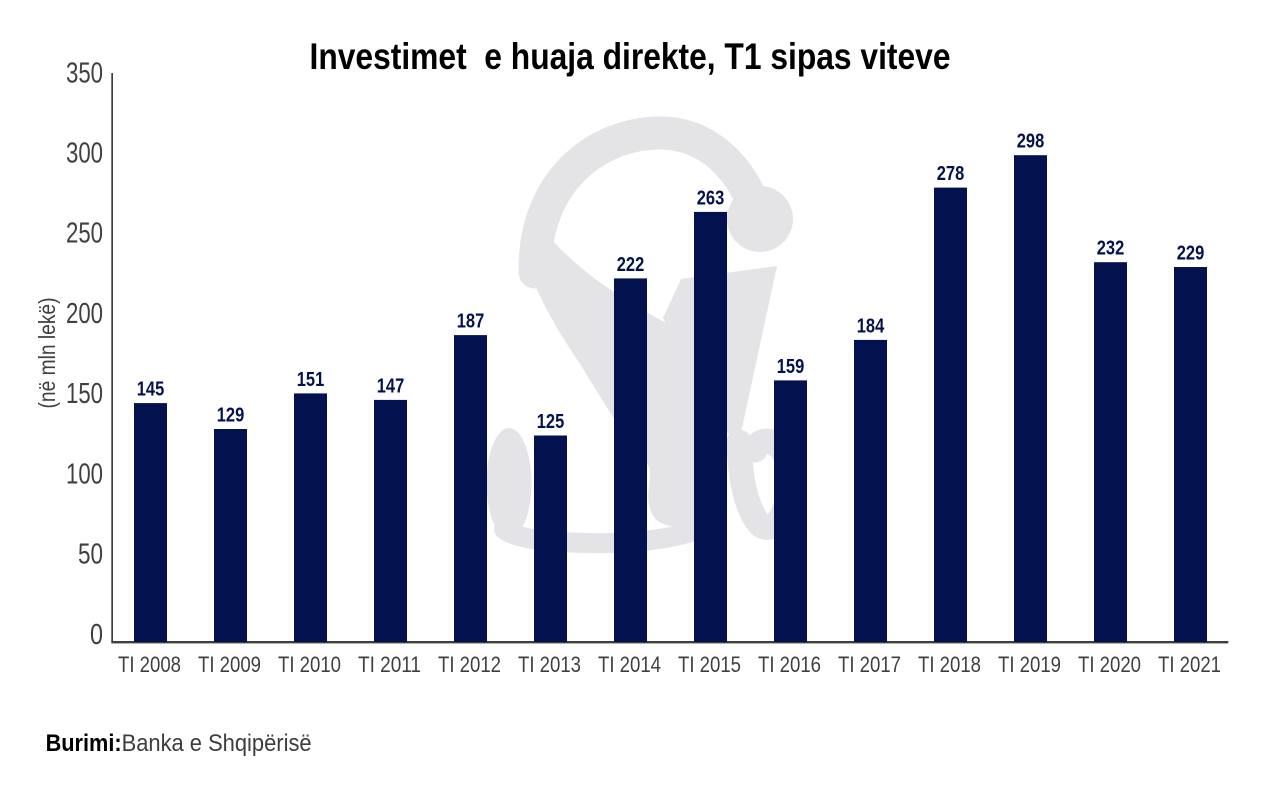 This screenshot has width=1280, height=798. What do you see at coordinates (84, 743) in the screenshot?
I see `svg-text: Burimi:` at bounding box center [84, 743].